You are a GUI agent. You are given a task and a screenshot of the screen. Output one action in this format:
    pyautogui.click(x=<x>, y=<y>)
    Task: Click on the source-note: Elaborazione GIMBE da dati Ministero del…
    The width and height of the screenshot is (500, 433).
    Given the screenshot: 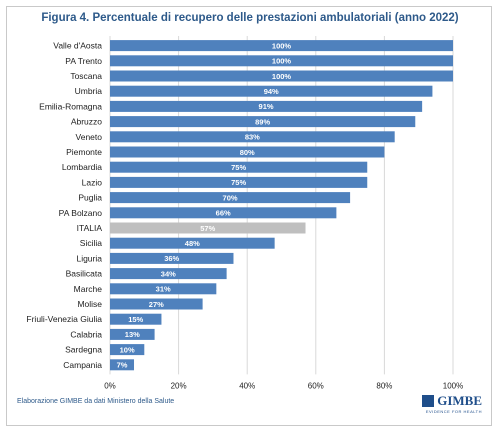 What is the action you would take?
    pyautogui.click(x=96, y=401)
    